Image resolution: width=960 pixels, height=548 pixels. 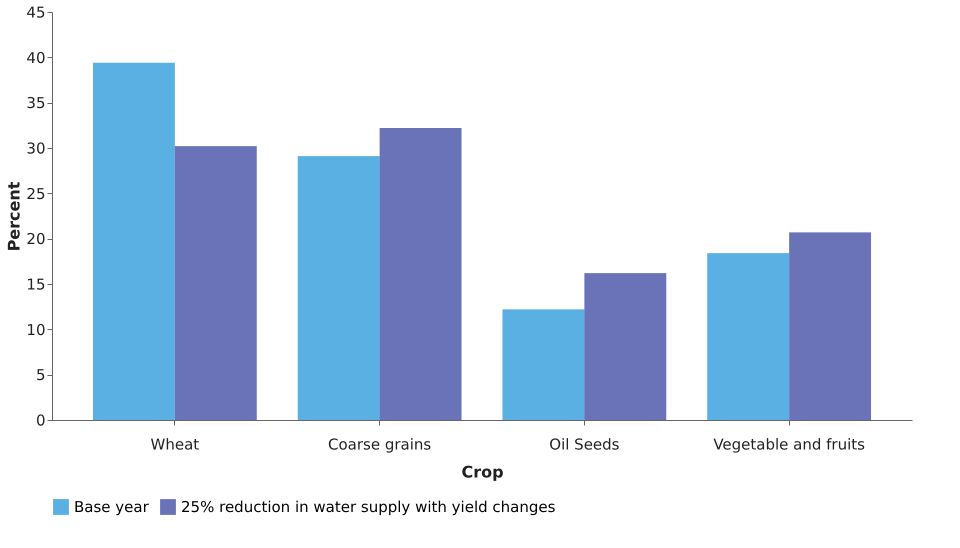 I want to click on x-tick-label: Vegetable and fruits, so click(x=789, y=445).